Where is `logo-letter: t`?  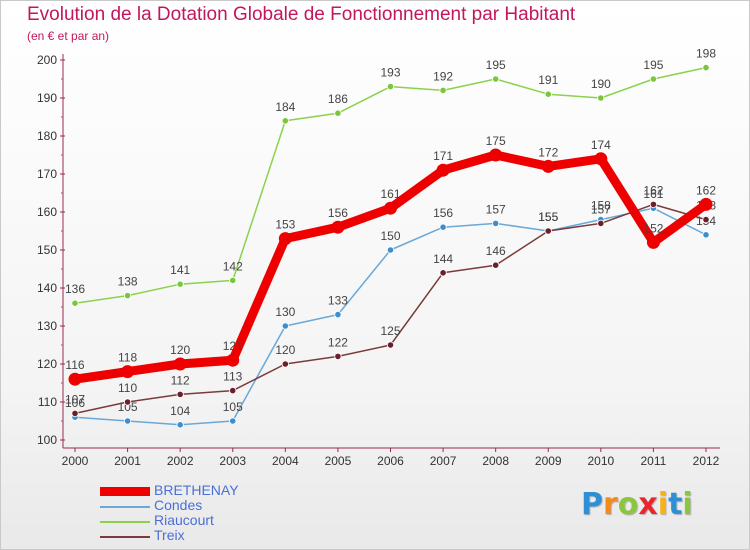 logo-letter: t is located at coordinates (675, 504).